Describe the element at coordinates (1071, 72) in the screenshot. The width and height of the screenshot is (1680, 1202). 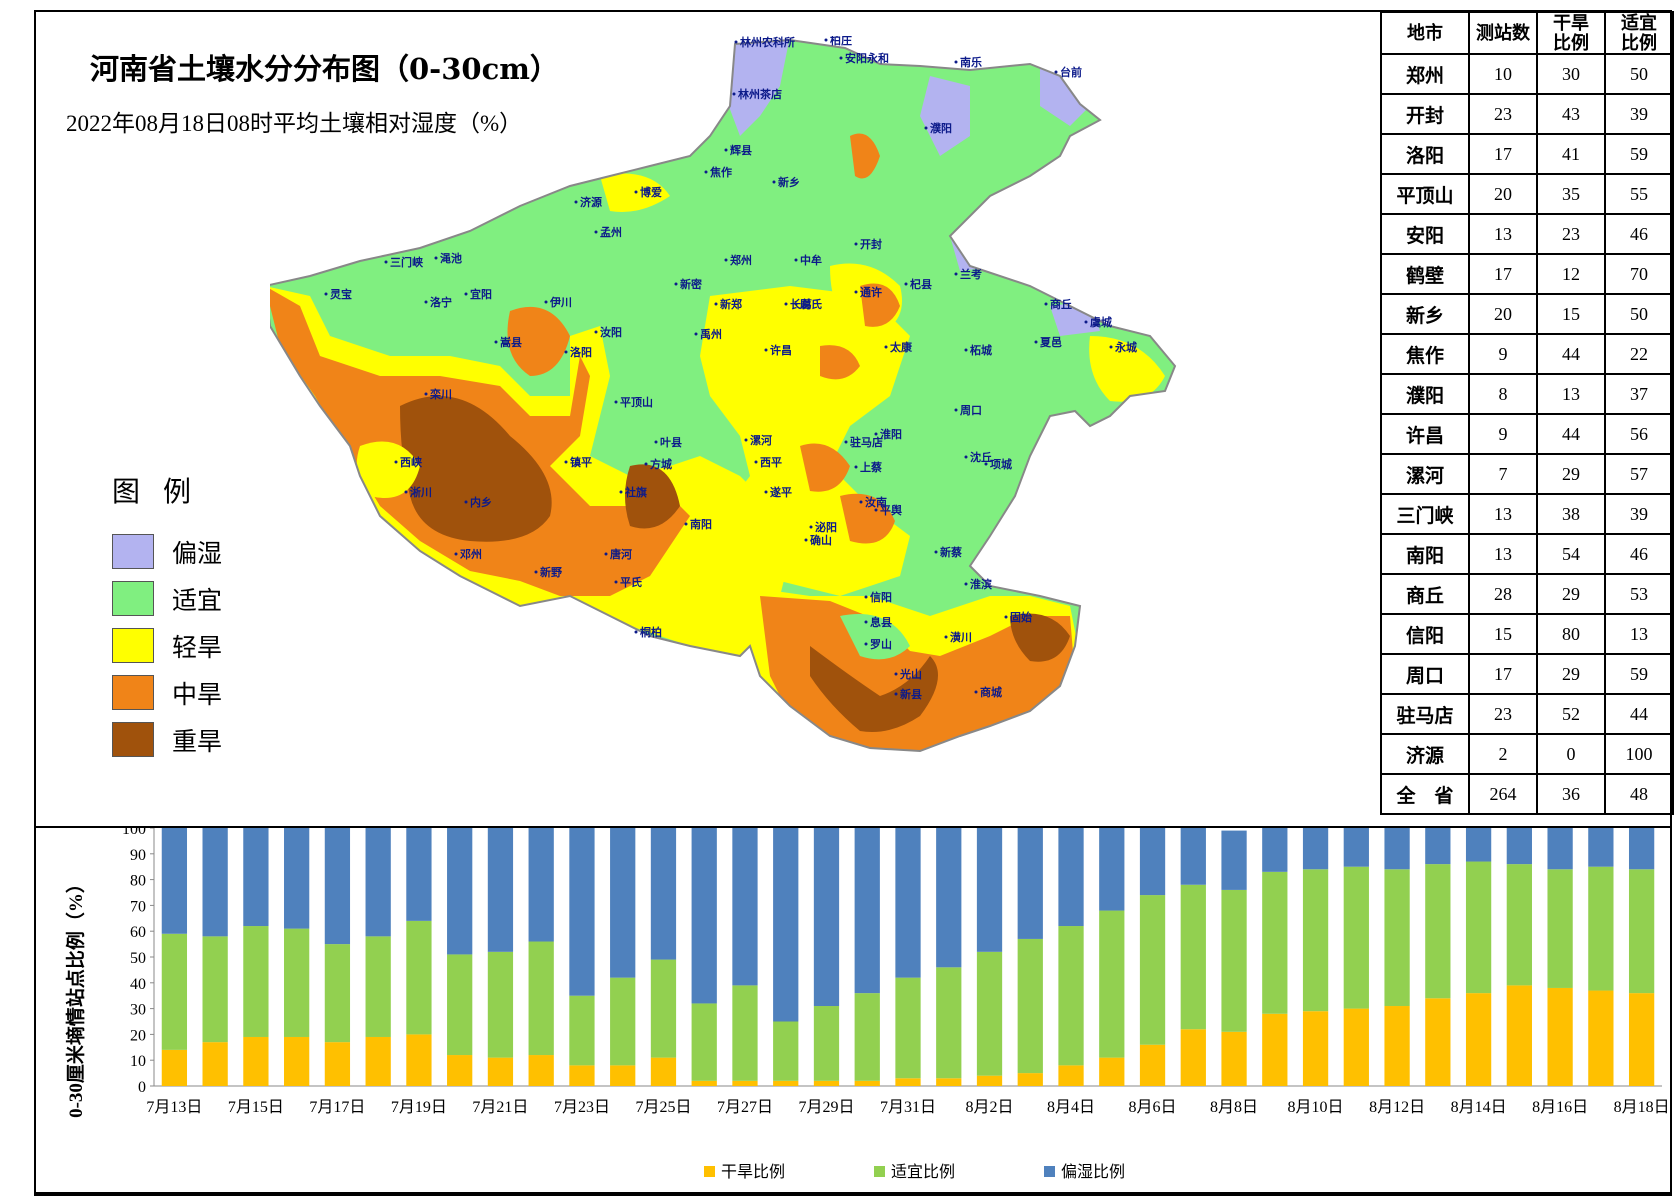
I see `place-label: 台前` at that location.